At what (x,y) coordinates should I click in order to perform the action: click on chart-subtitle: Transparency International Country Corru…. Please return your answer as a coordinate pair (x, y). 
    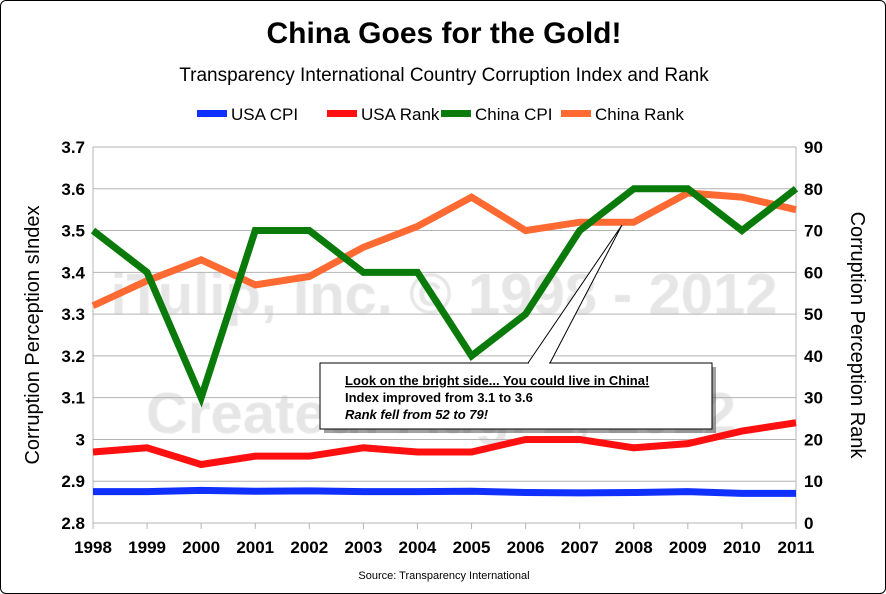
    Looking at the image, I should click on (444, 75).